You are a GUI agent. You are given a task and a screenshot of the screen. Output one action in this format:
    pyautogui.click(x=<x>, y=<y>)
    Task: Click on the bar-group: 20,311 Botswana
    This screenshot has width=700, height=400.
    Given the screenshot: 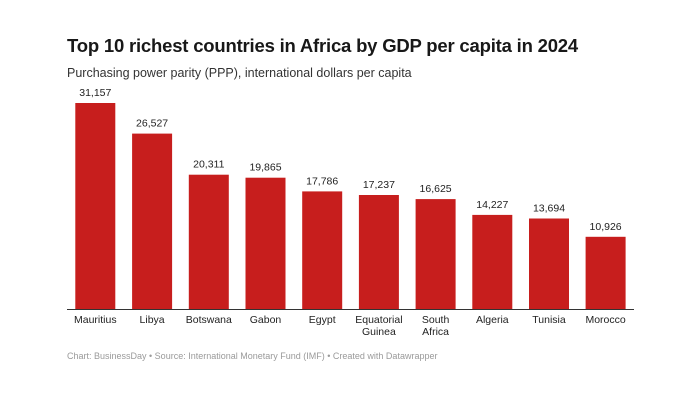 What is the action you would take?
    pyautogui.click(x=209, y=242)
    